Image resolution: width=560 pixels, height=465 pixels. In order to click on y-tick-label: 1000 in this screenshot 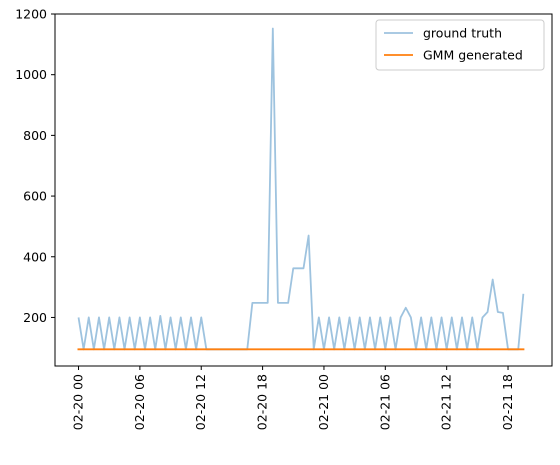, I will do `click(31, 74)`.